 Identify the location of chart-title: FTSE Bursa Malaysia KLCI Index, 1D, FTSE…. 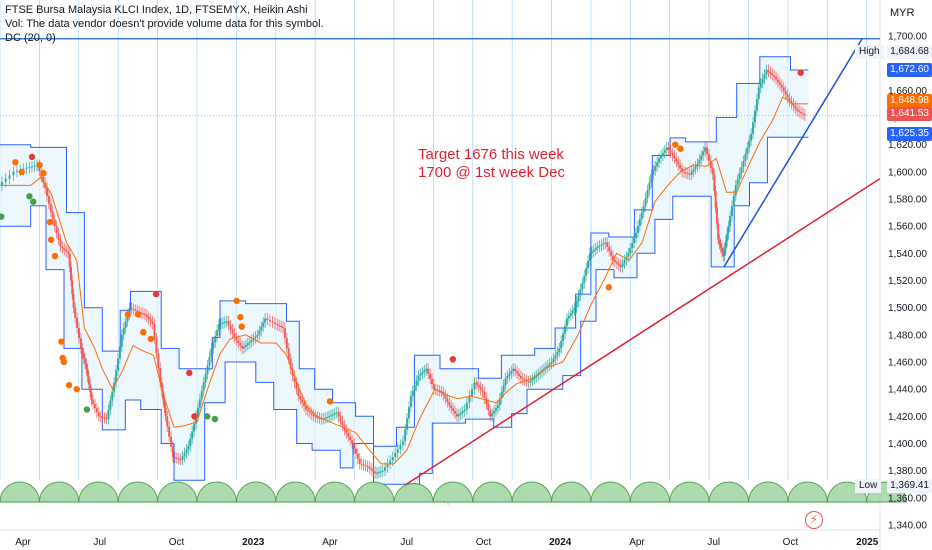
(156, 10).